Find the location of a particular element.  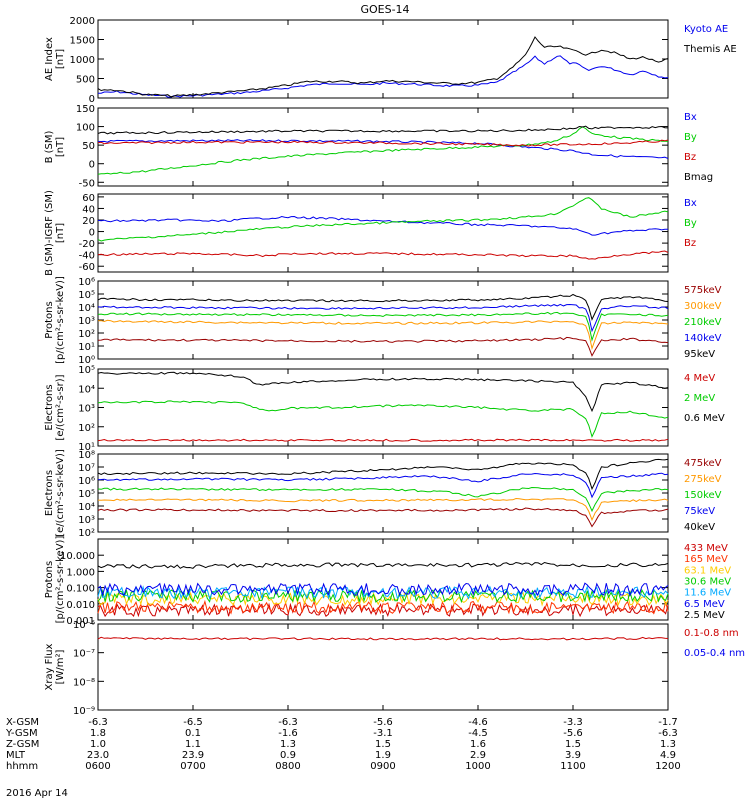

legend-entry: 6.5 MeV is located at coordinates (704, 604).